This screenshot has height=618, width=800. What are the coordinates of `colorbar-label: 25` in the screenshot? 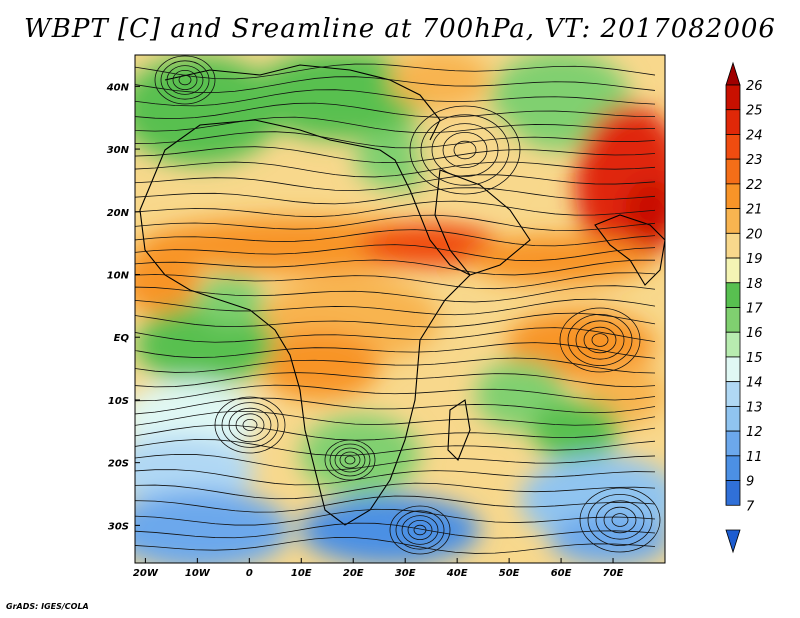 It's located at (754, 111).